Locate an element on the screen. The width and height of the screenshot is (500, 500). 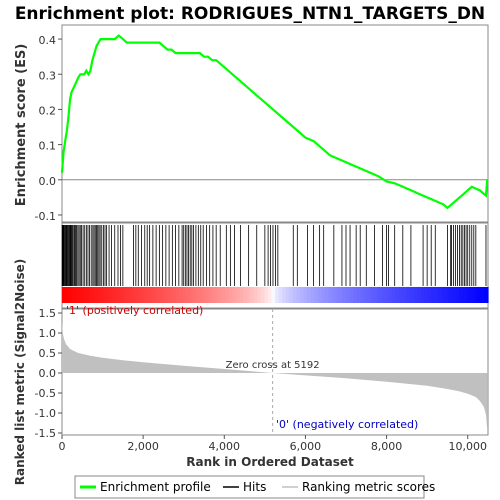
x-axis-label: Rank in Ordered Dataset is located at coordinates (270, 462).